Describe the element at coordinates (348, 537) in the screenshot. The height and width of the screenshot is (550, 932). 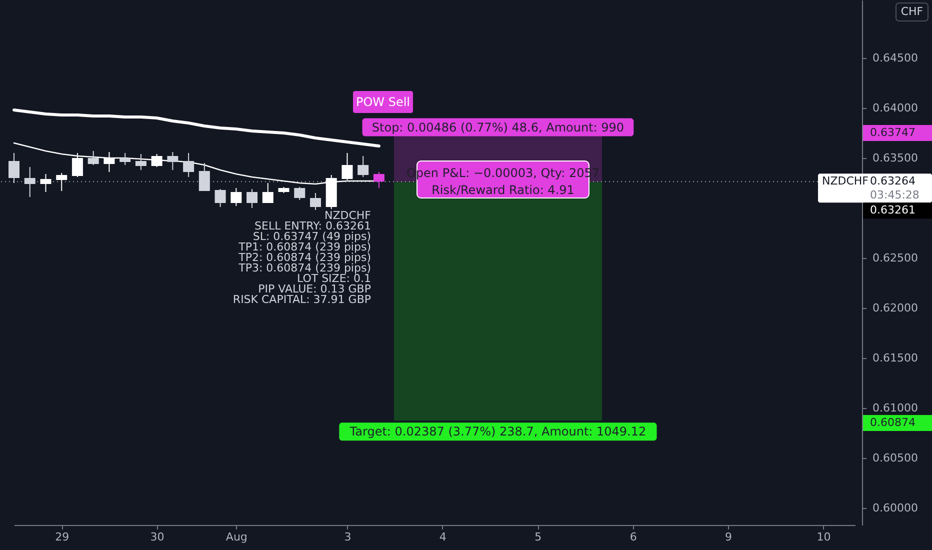
I see `x-tick-label: 3` at that location.